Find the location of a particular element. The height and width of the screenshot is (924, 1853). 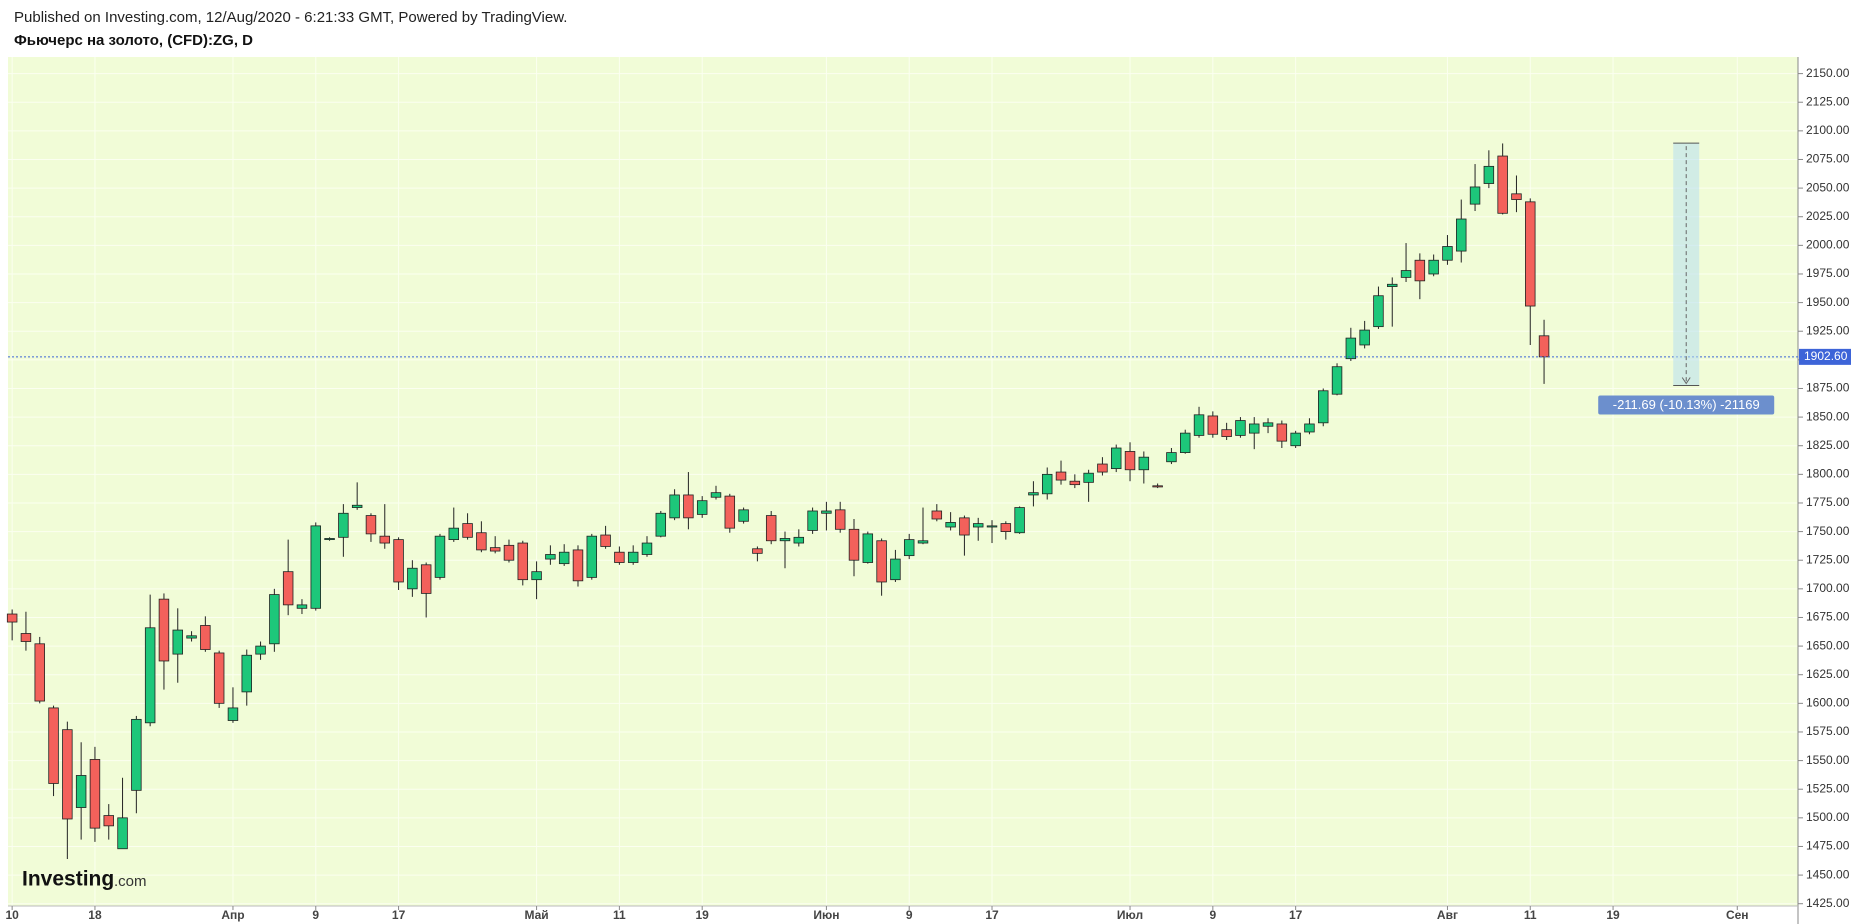

x-tick-label: Апр is located at coordinates (232, 915).